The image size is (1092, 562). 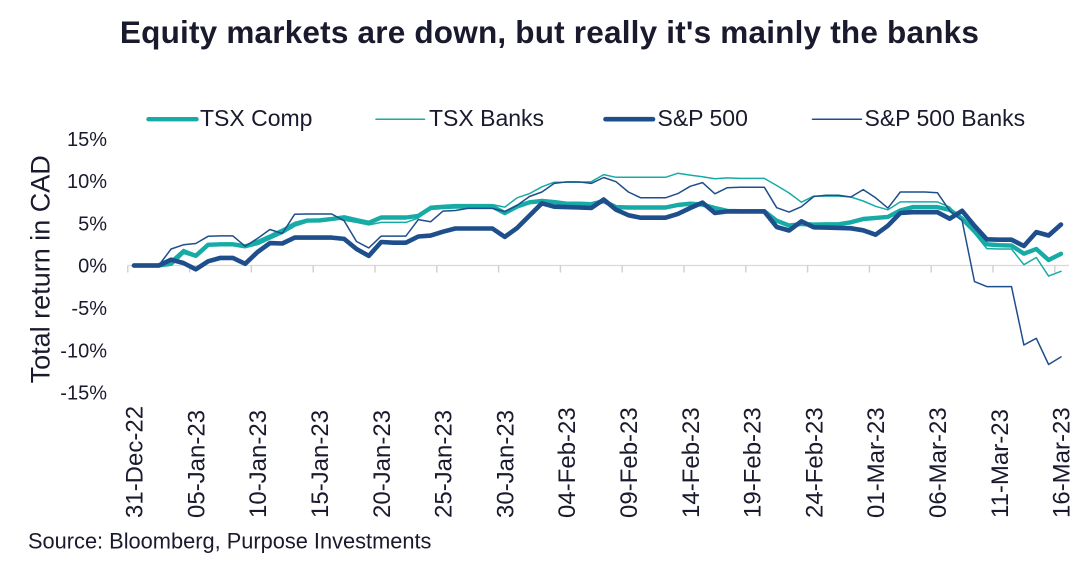 What do you see at coordinates (83, 394) in the screenshot?
I see `svg-text: -15%` at bounding box center [83, 394].